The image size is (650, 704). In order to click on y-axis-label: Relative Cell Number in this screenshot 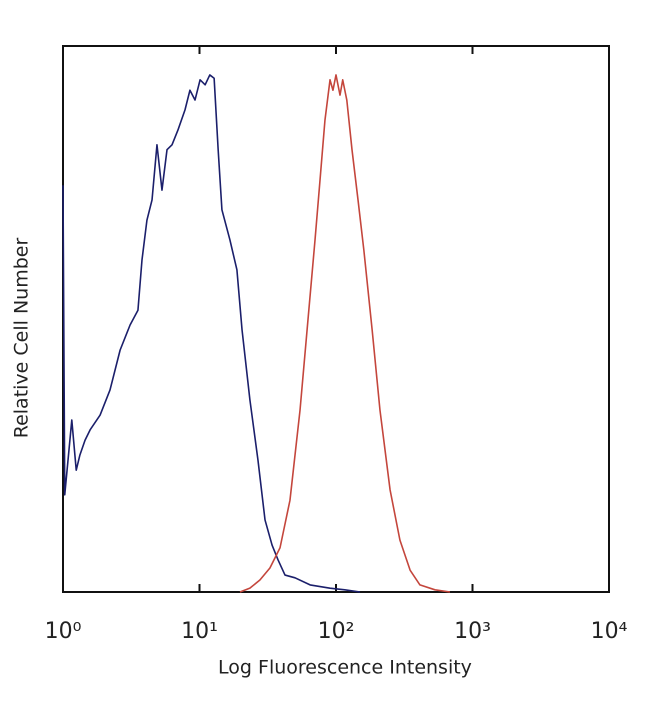, I will do `click(22, 338)`.